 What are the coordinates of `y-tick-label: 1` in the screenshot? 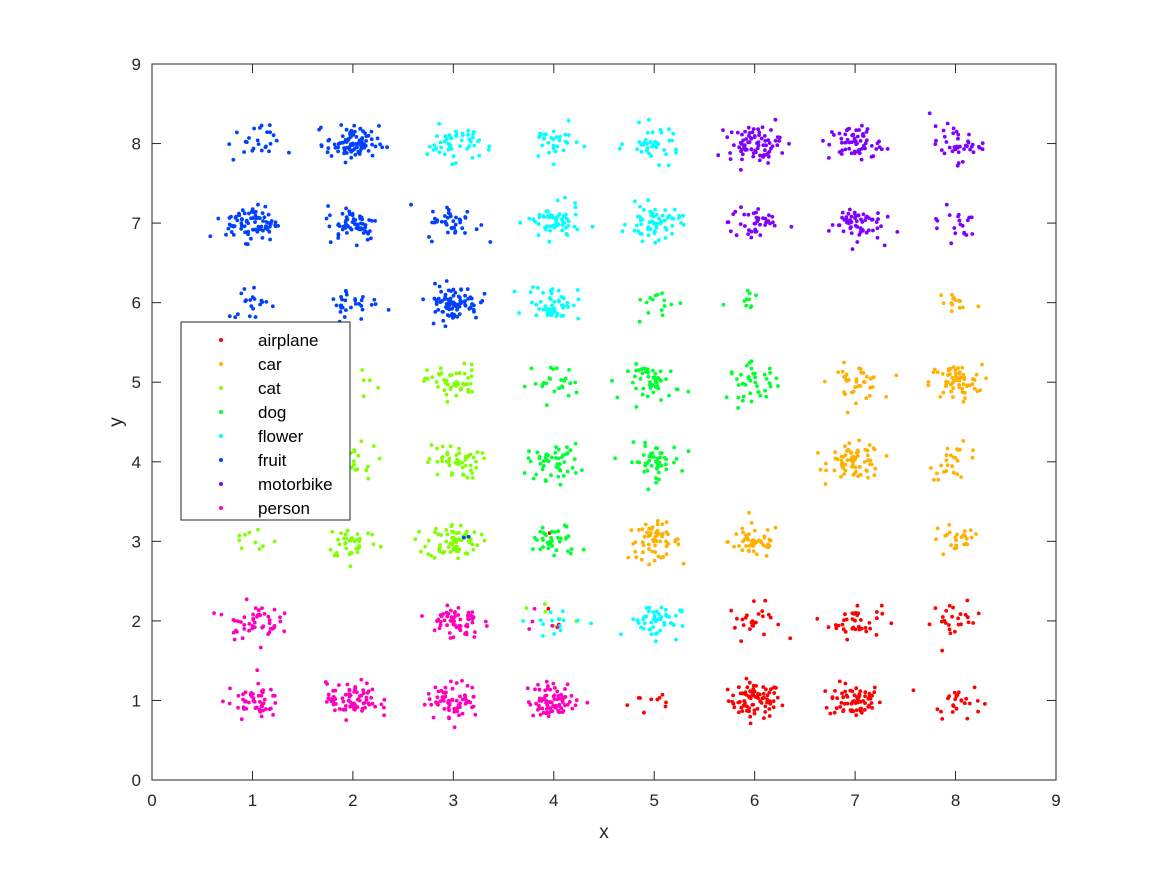 It's located at (136, 700).